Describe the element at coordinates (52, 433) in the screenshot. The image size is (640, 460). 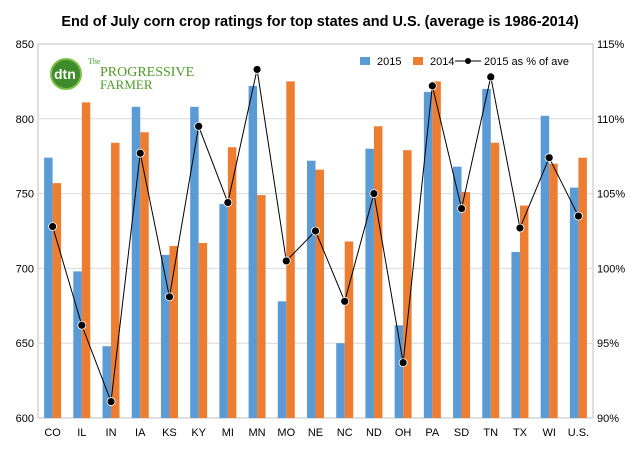
I see `x-tick-label: CO` at that location.